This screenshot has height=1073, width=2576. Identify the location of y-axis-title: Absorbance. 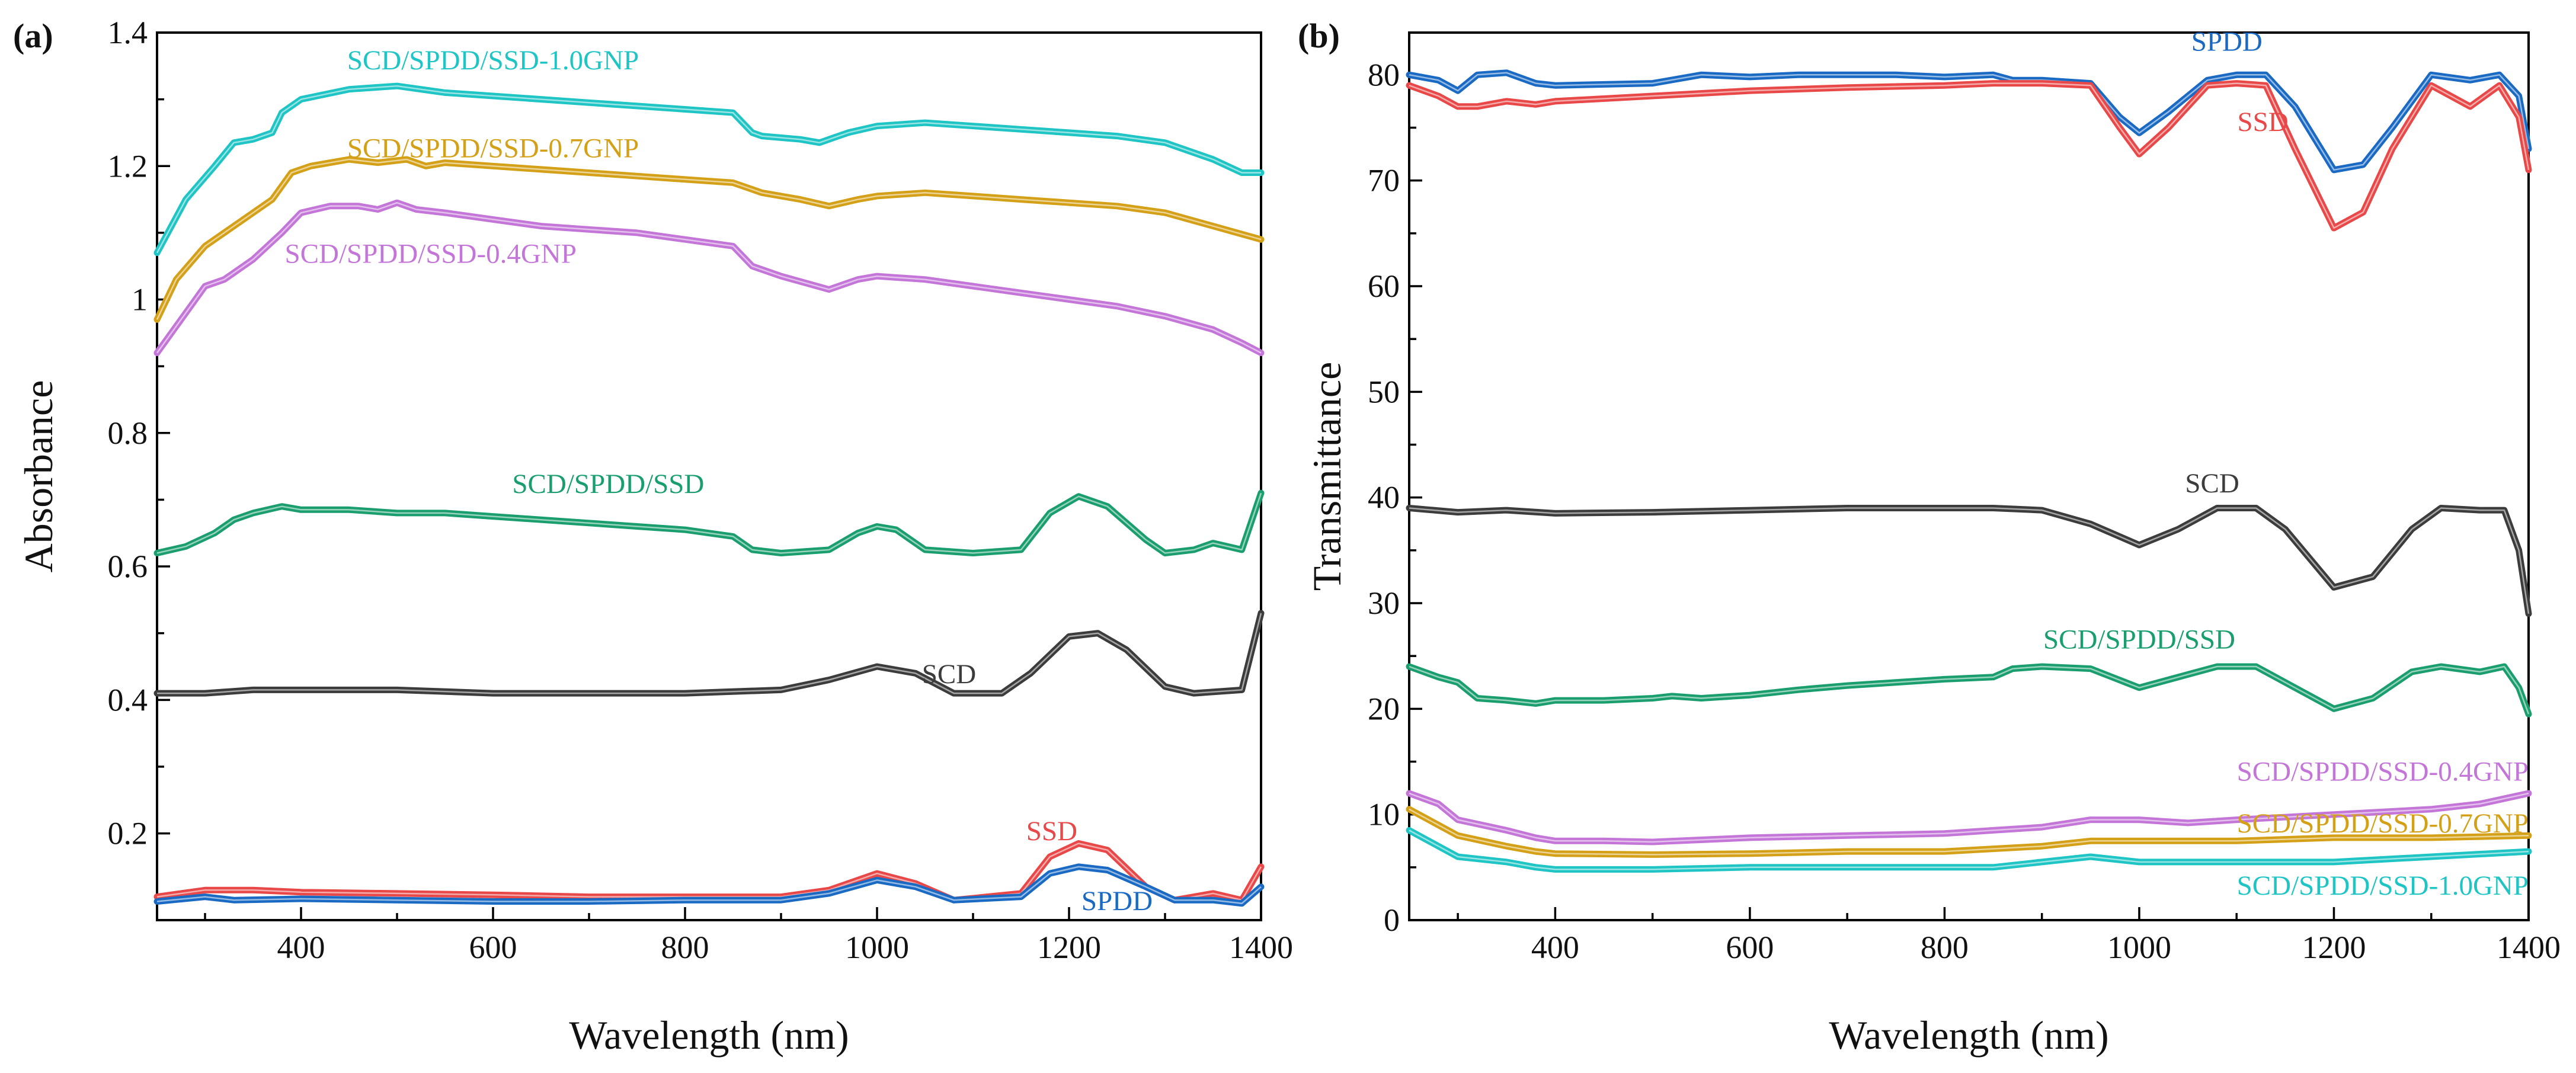
(38, 476).